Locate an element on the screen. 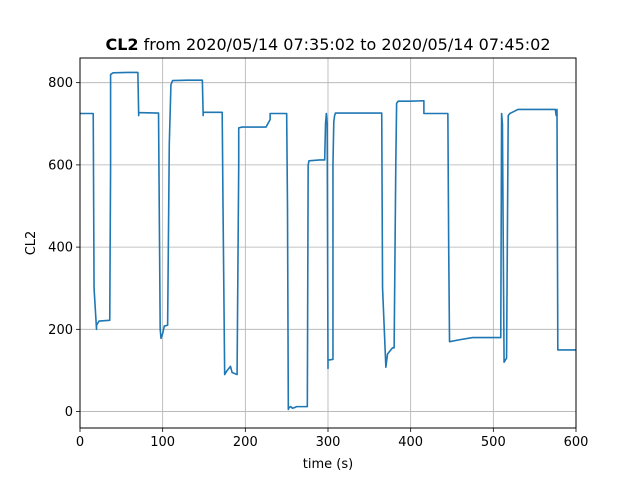 This screenshot has width=640, height=480. y-axis-ticks: 0 200 400 600 800 is located at coordinates (64, 248).